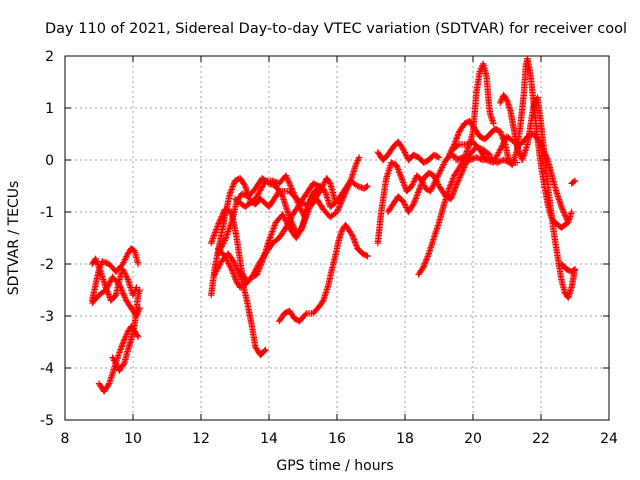 This screenshot has height=480, width=640. Describe the element at coordinates (541, 439) in the screenshot. I see `x-tick-label: 22` at that location.